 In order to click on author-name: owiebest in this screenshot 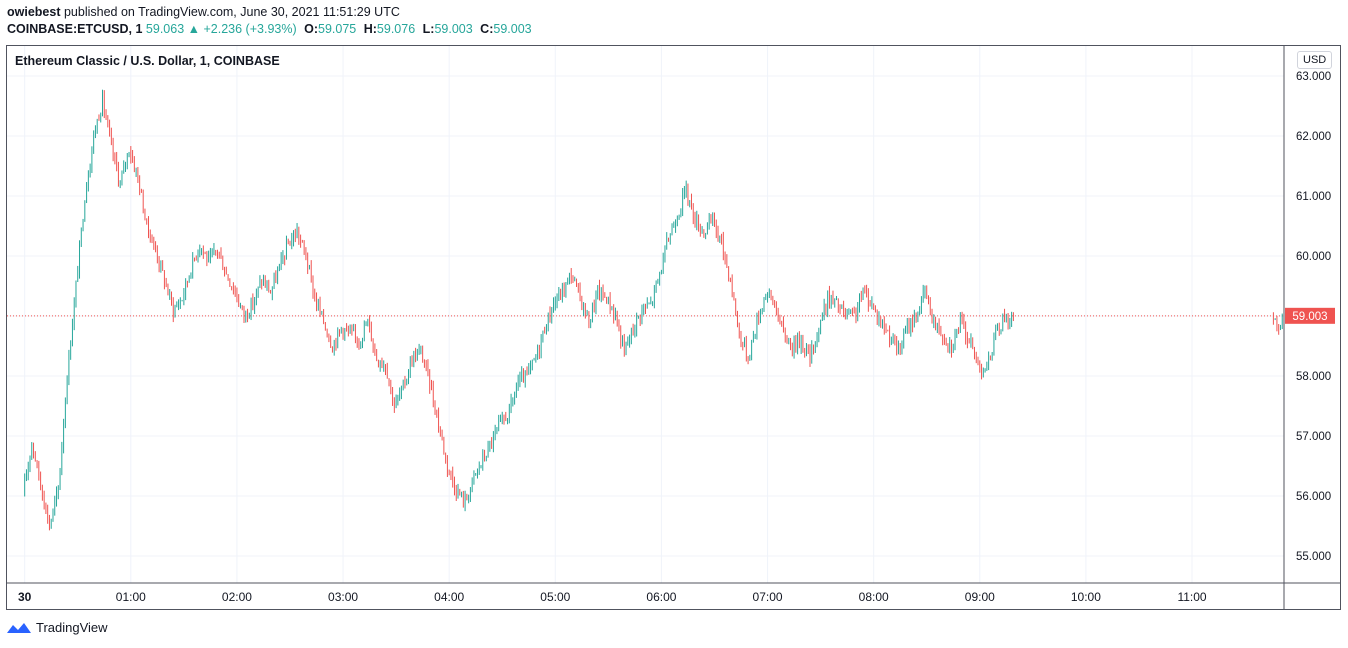, I will do `click(34, 12)`.